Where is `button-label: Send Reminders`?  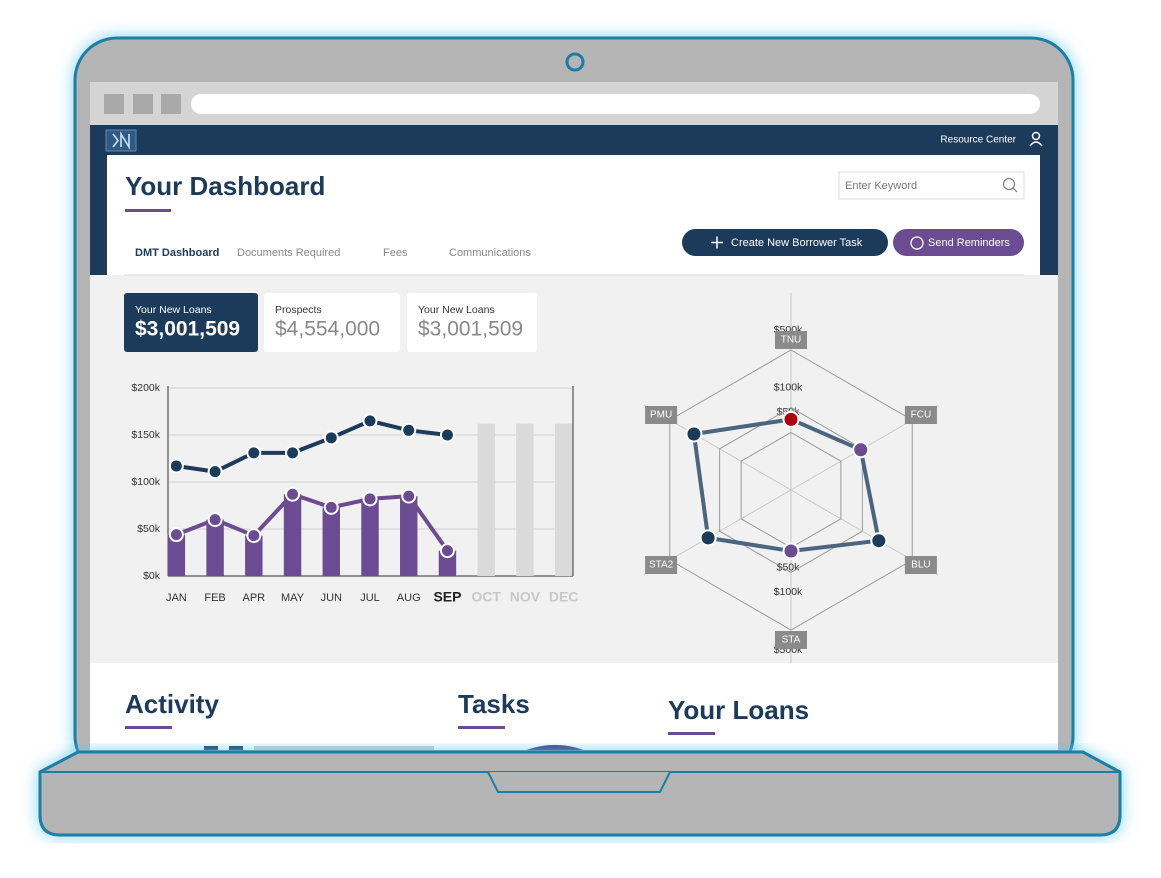 button-label: Send Reminders is located at coordinates (969, 243).